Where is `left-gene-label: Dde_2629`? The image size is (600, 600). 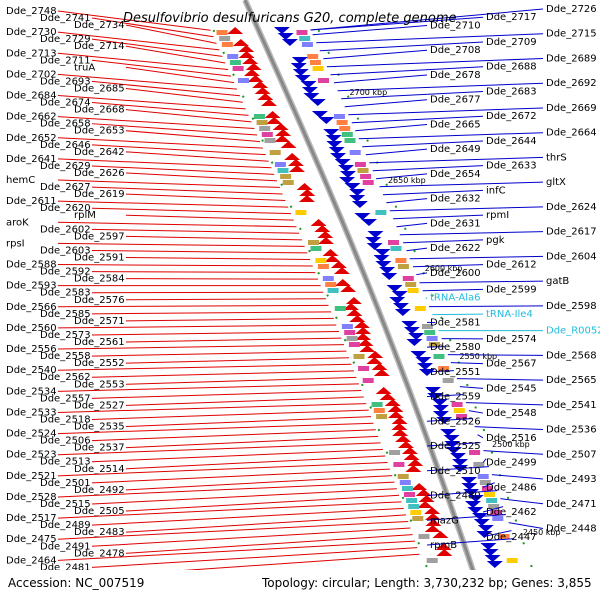
left-gene-label: Dde_2629 is located at coordinates (65, 166).